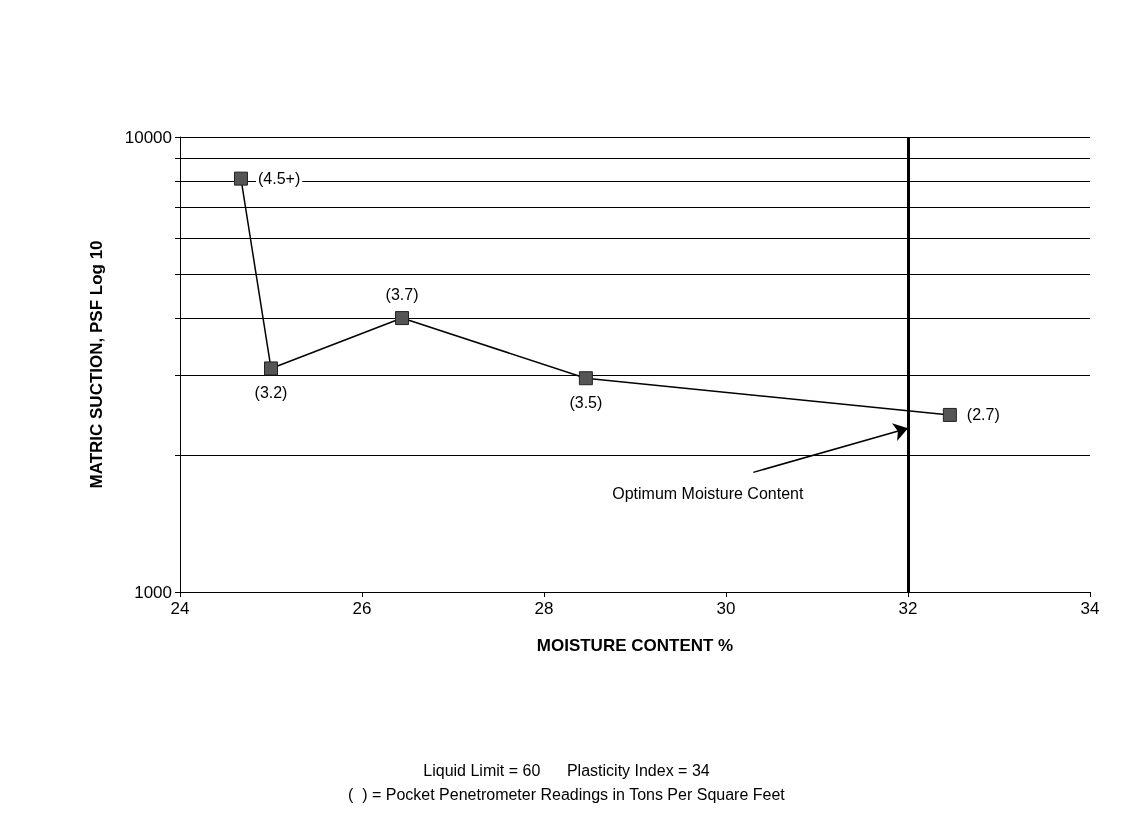 This screenshot has width=1133, height=840. I want to click on text: Liquid Limit = 60 Plasticity Index = 34, so click(566, 770).